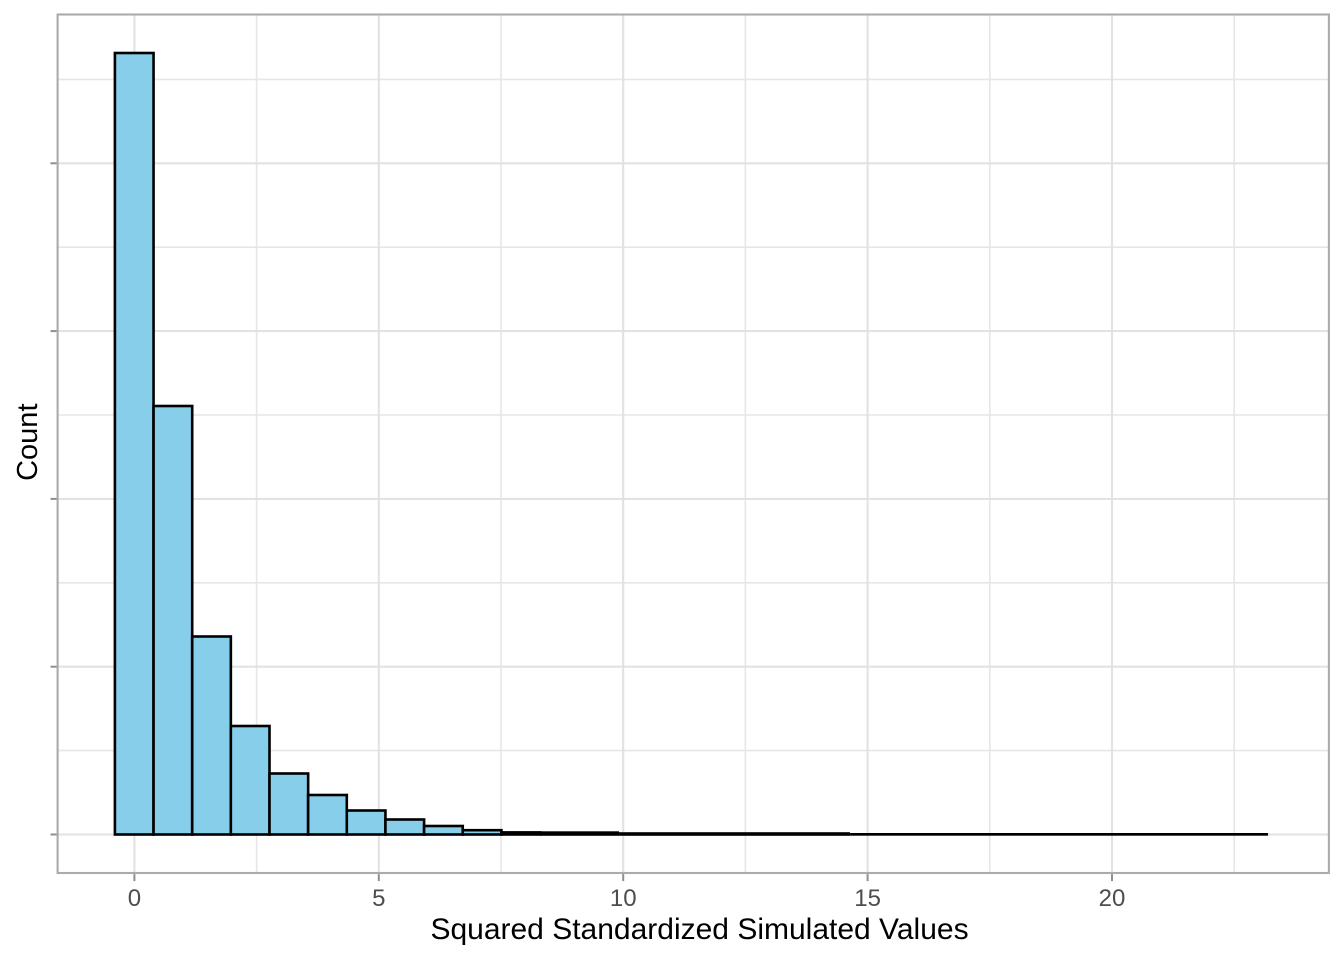 The image size is (1344, 965). I want to click on svg-text: 5, so click(378, 898).